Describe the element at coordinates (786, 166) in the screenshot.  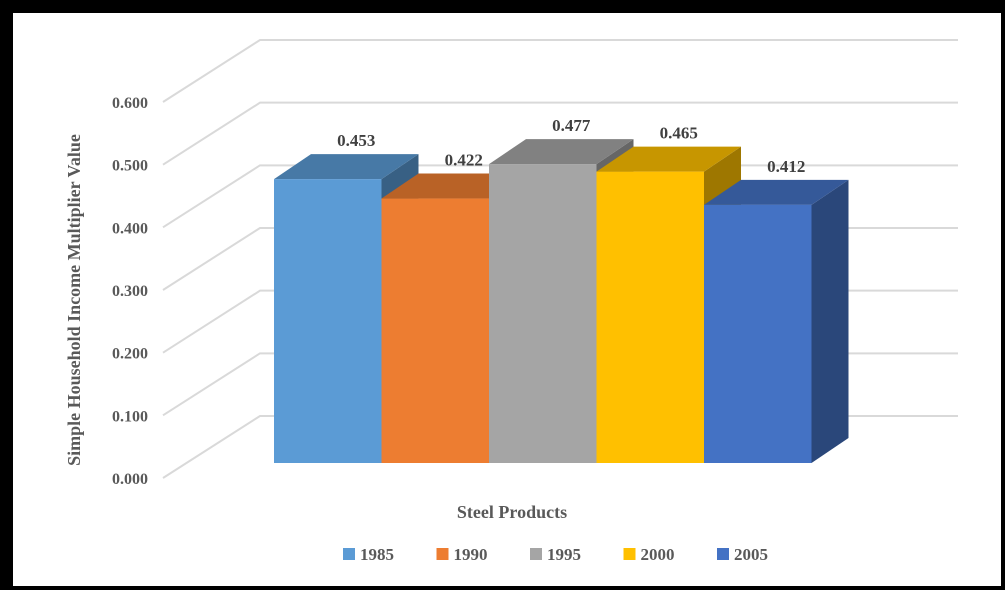
I see `data-label-2005: 0.412` at that location.